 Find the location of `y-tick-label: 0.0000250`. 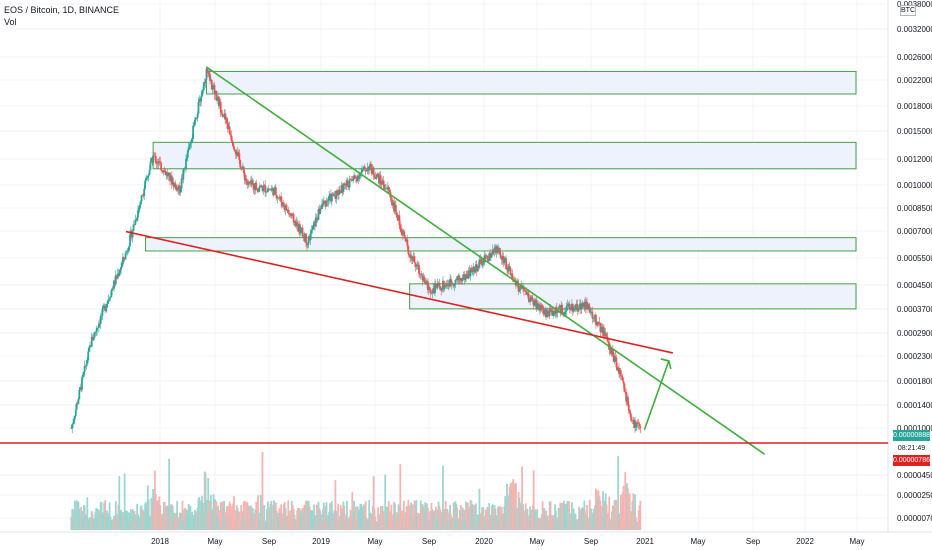

y-tick-label: 0.0000250 is located at coordinates (914, 495).